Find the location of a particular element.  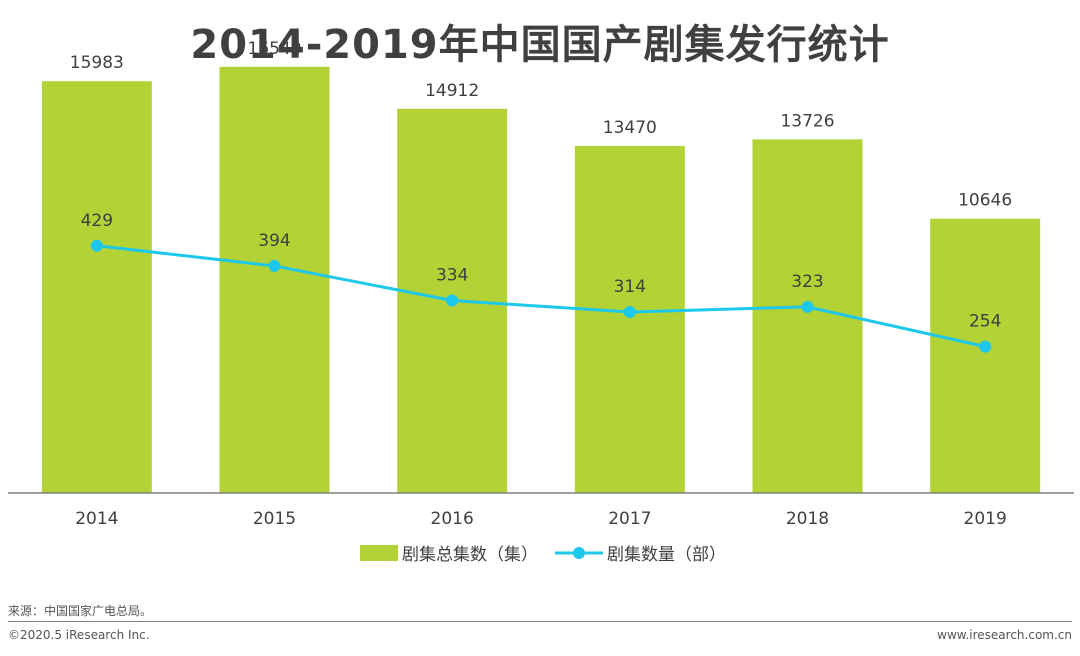

legend-swatch-bar is located at coordinates (379, 553).